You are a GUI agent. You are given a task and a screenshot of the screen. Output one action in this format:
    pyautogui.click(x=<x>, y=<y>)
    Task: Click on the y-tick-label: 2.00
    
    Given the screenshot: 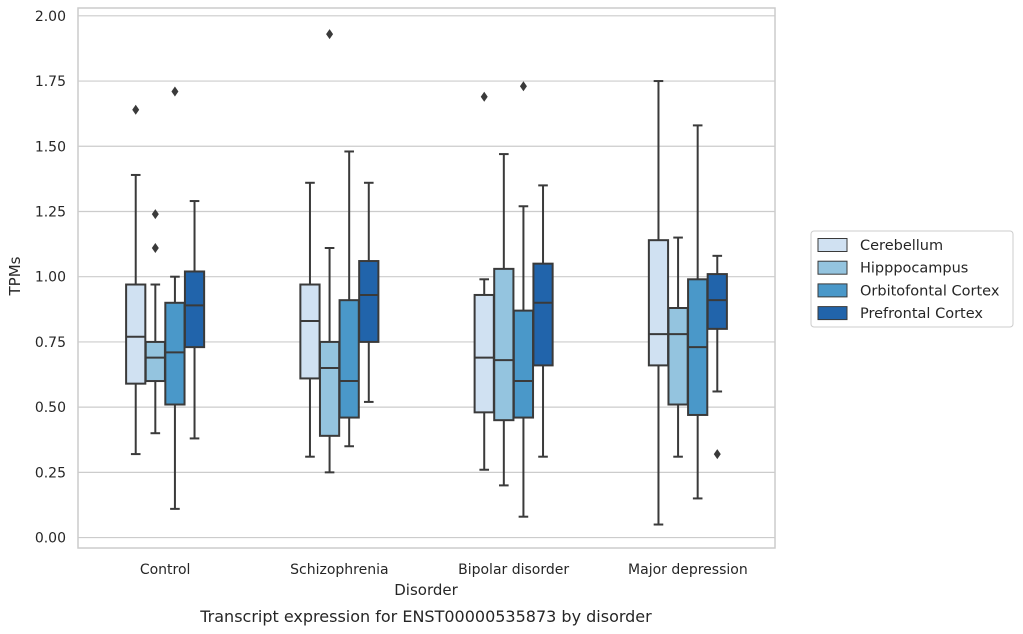 What is the action you would take?
    pyautogui.click(x=50, y=17)
    